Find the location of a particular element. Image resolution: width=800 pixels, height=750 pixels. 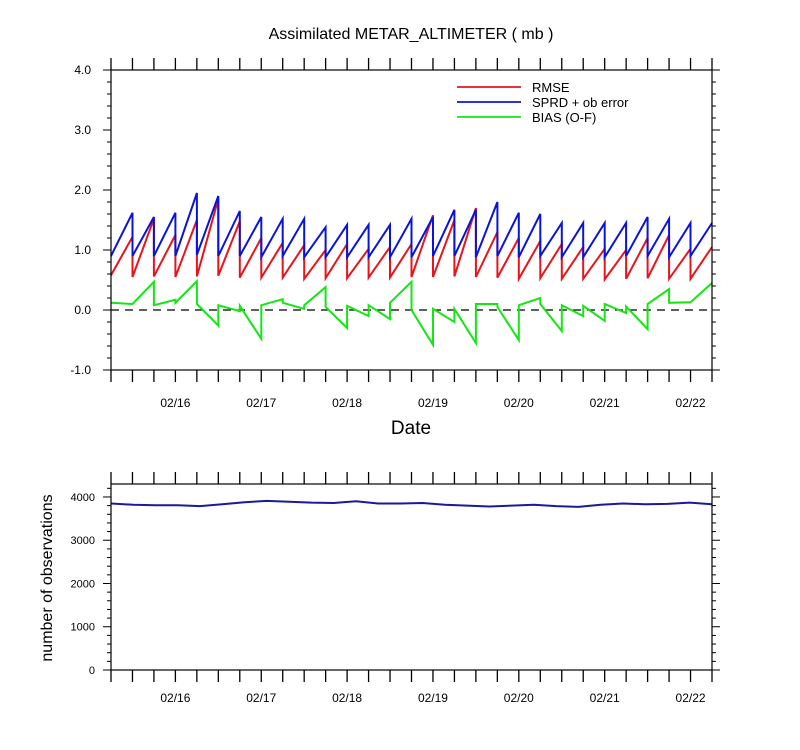

legend-label: RMSE is located at coordinates (551, 87).